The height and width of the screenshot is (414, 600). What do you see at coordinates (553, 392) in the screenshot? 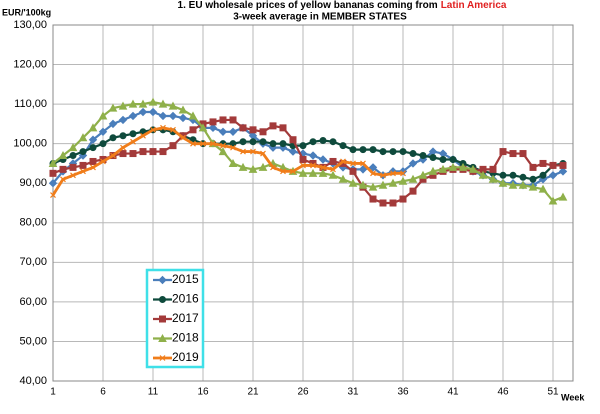
I see `x-tick-label: 51` at bounding box center [553, 392].